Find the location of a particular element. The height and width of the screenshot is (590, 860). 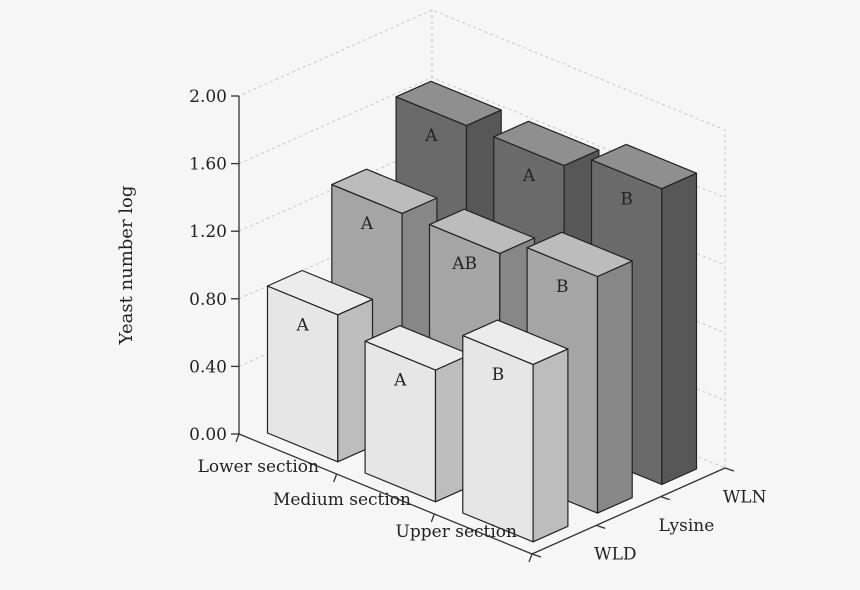

y-tick-label: 0.80 is located at coordinates (208, 300).